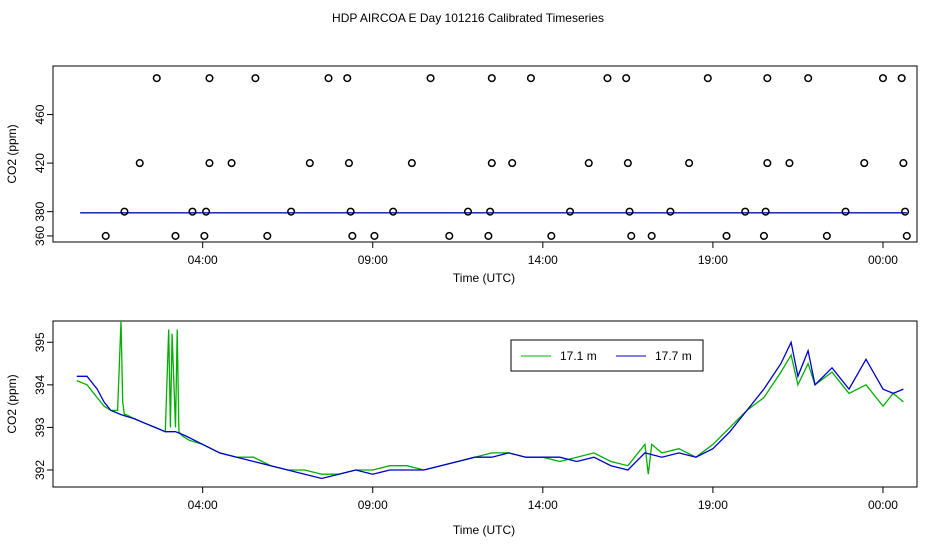  Describe the element at coordinates (578, 356) in the screenshot. I see `legend-label-17-1: 17.1 m` at that location.